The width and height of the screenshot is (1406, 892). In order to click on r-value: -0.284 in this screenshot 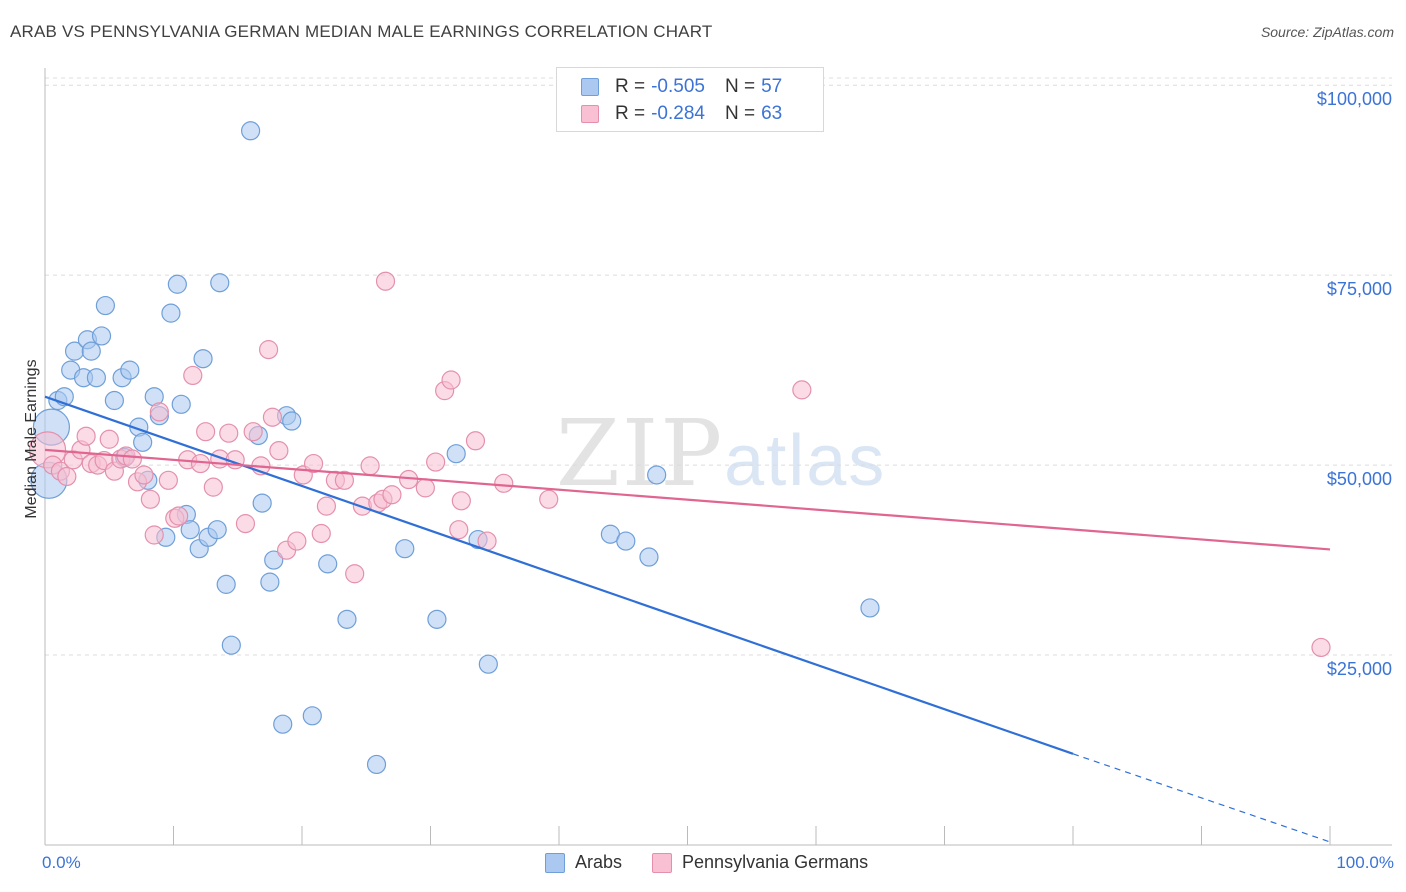, I will do `click(678, 113)`.